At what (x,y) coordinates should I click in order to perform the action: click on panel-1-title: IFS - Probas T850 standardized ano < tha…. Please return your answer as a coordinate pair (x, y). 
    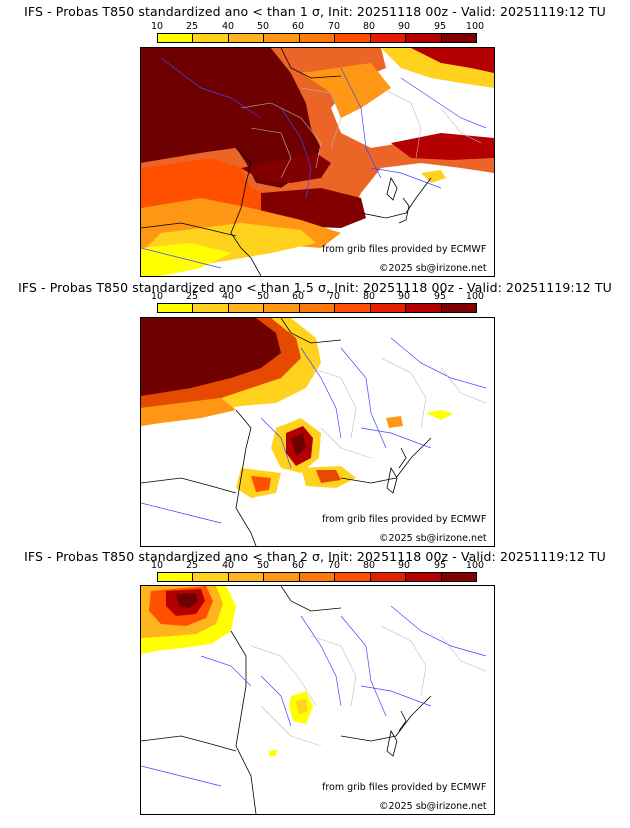
    Looking at the image, I should click on (315, 11).